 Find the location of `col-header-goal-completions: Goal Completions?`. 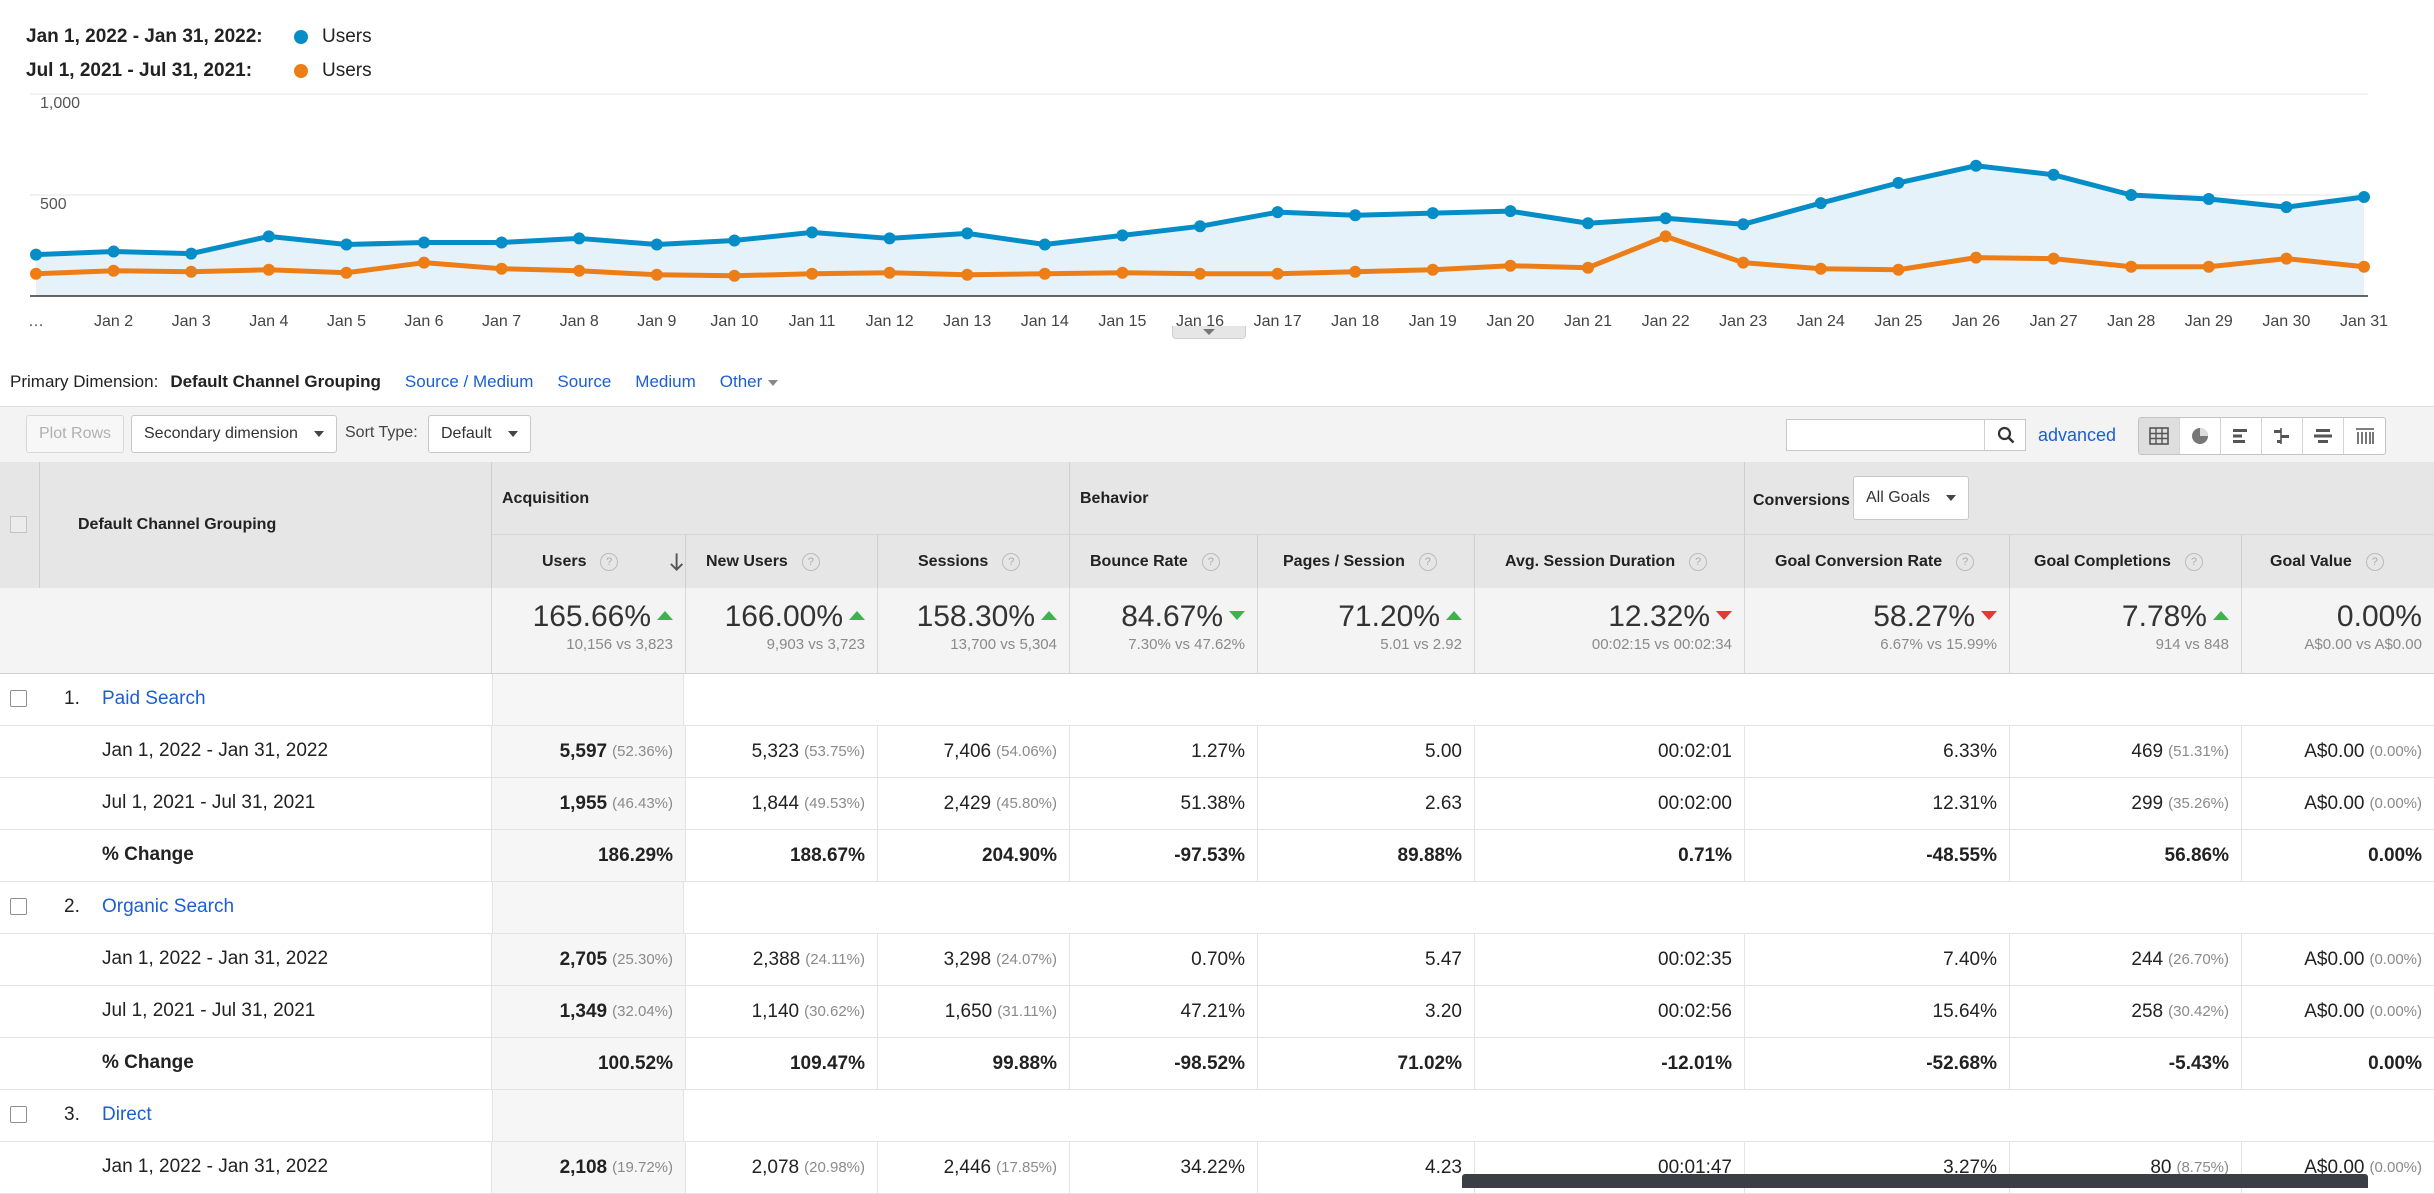

col-header-goal-completions: Goal Completions? is located at coordinates (2126, 561).